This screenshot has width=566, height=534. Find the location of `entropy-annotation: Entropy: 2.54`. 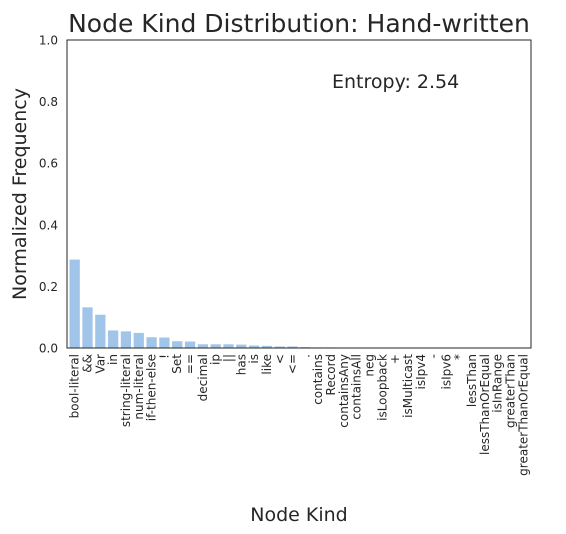

entropy-annotation: Entropy: 2.54 is located at coordinates (395, 82).